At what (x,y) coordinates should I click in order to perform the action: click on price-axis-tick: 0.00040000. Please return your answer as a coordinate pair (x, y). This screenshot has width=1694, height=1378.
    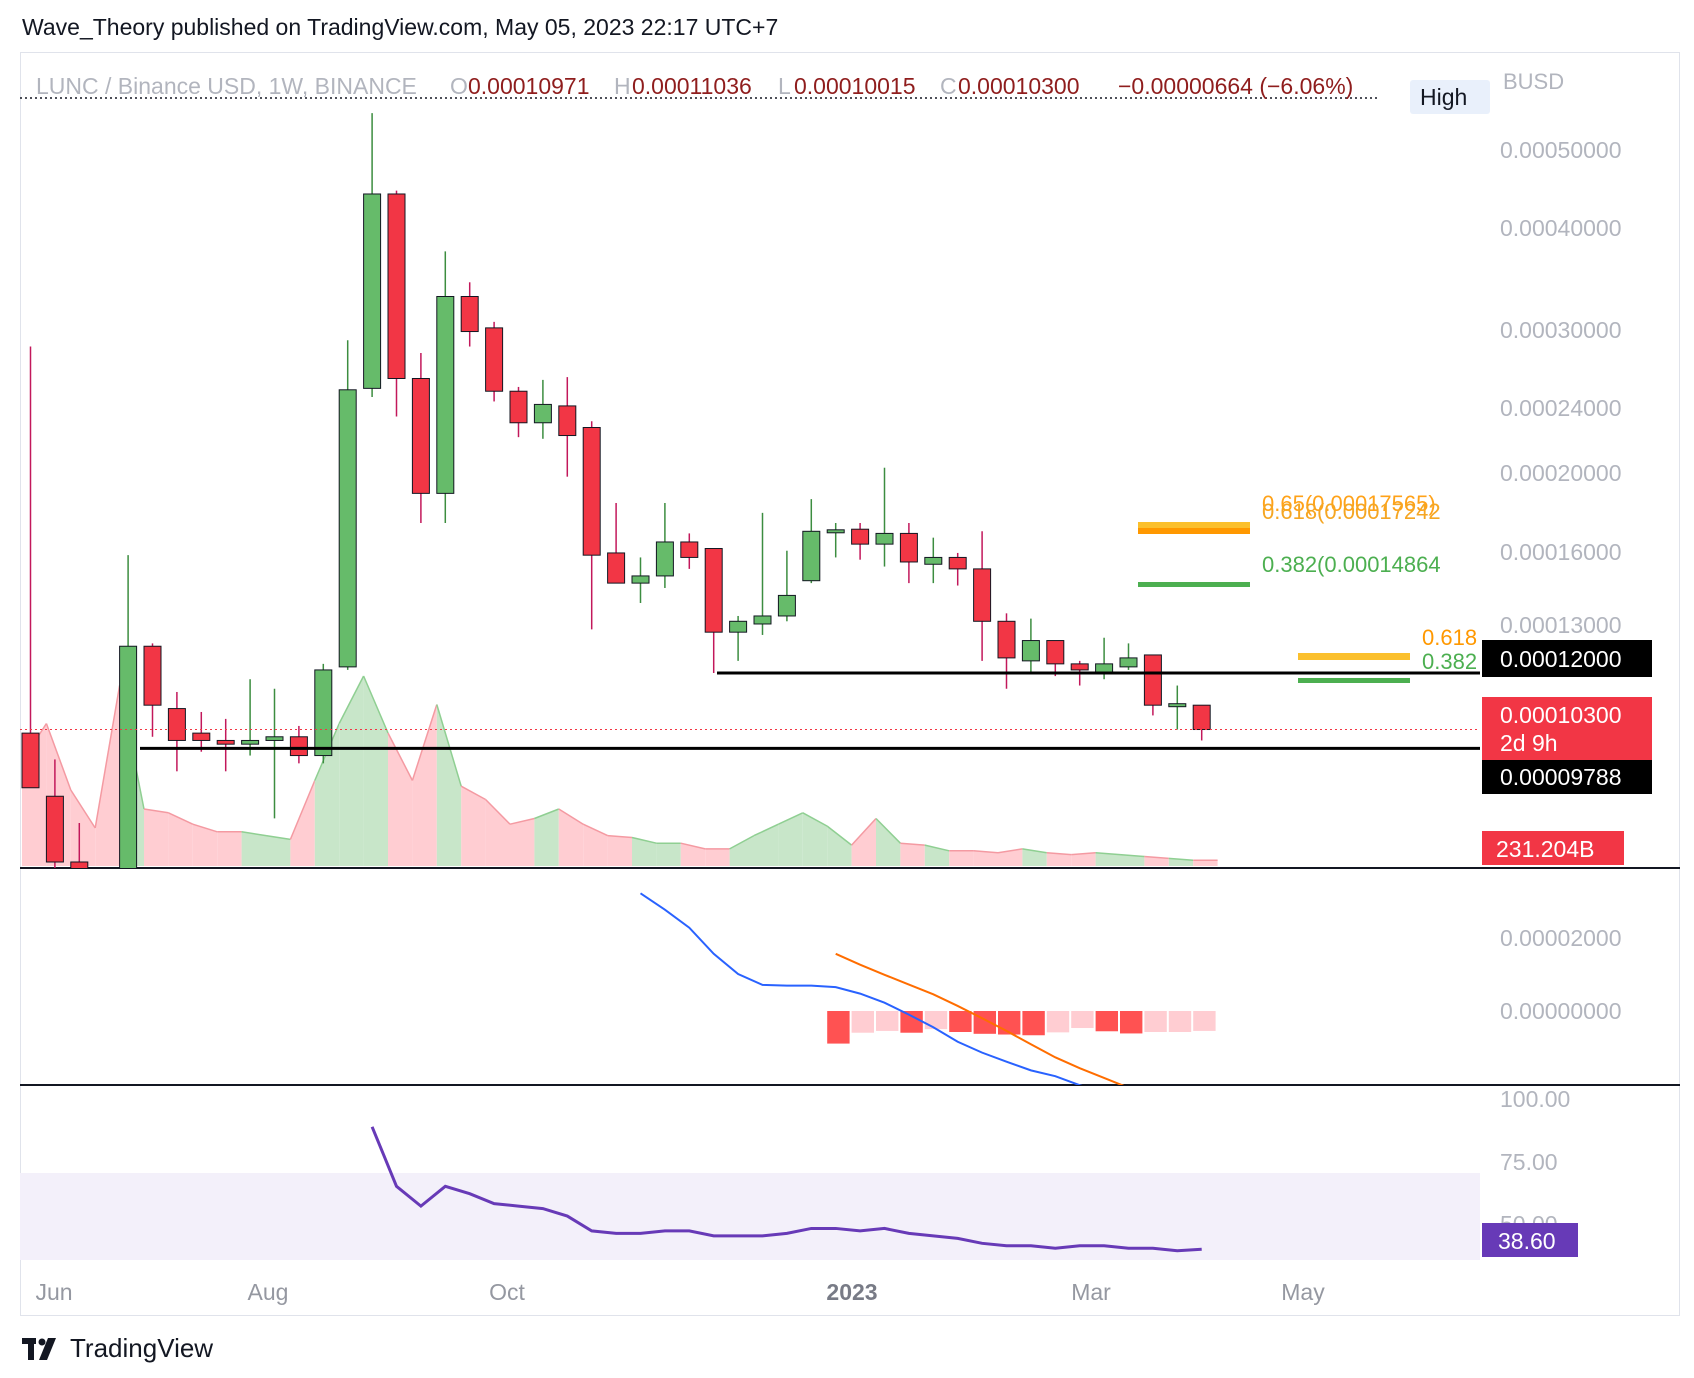
    Looking at the image, I should click on (1561, 228).